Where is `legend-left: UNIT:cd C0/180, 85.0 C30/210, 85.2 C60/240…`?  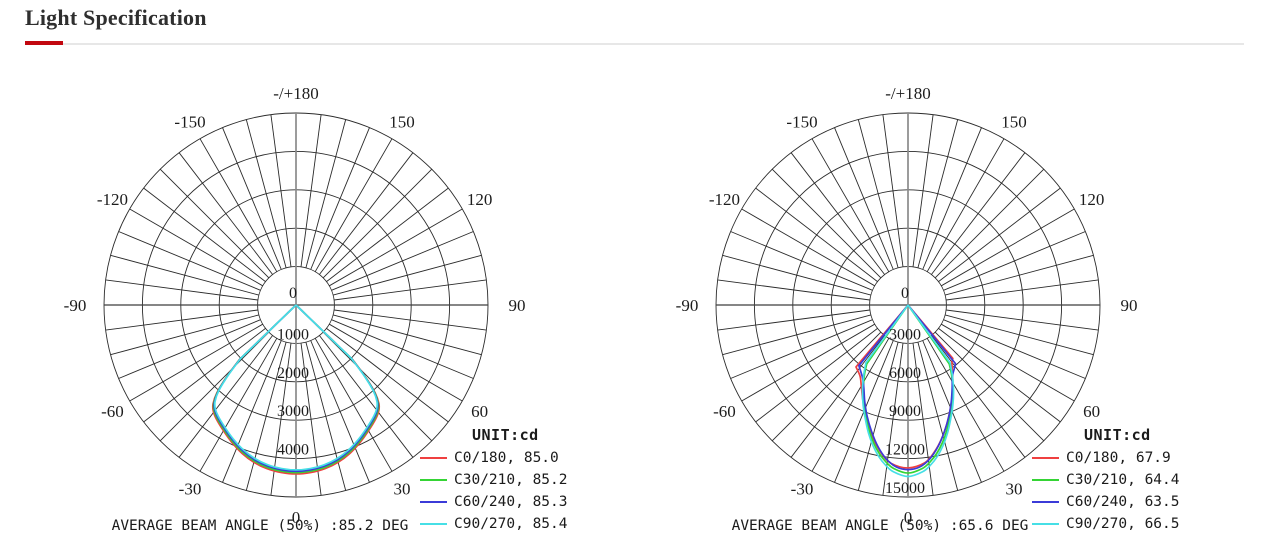 legend-left: UNIT:cd C0/180, 85.0 C30/210, 85.2 C60/240… is located at coordinates (515, 480).